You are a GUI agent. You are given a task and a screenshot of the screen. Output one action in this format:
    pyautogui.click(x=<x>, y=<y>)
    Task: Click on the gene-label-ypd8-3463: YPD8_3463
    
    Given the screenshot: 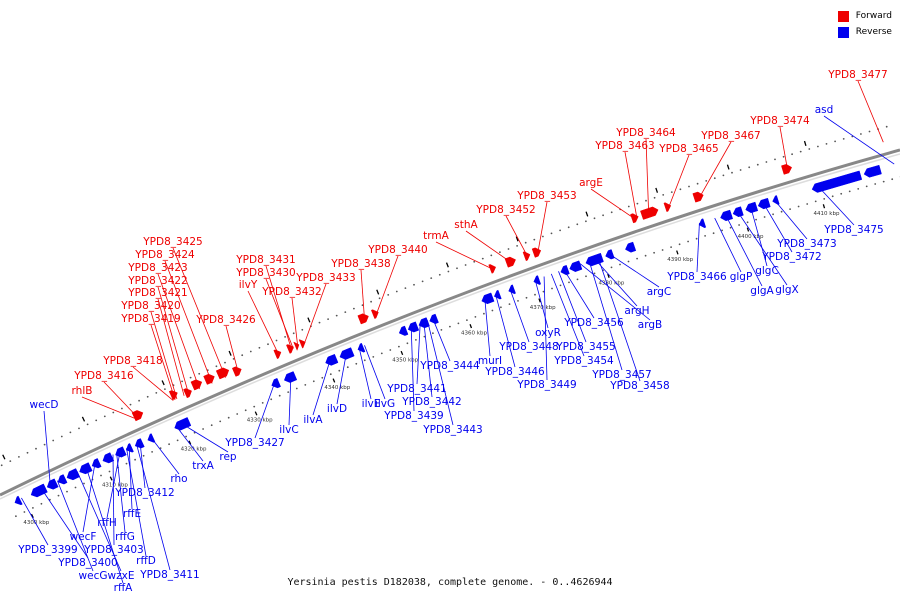 What is the action you would take?
    pyautogui.click(x=624, y=146)
    